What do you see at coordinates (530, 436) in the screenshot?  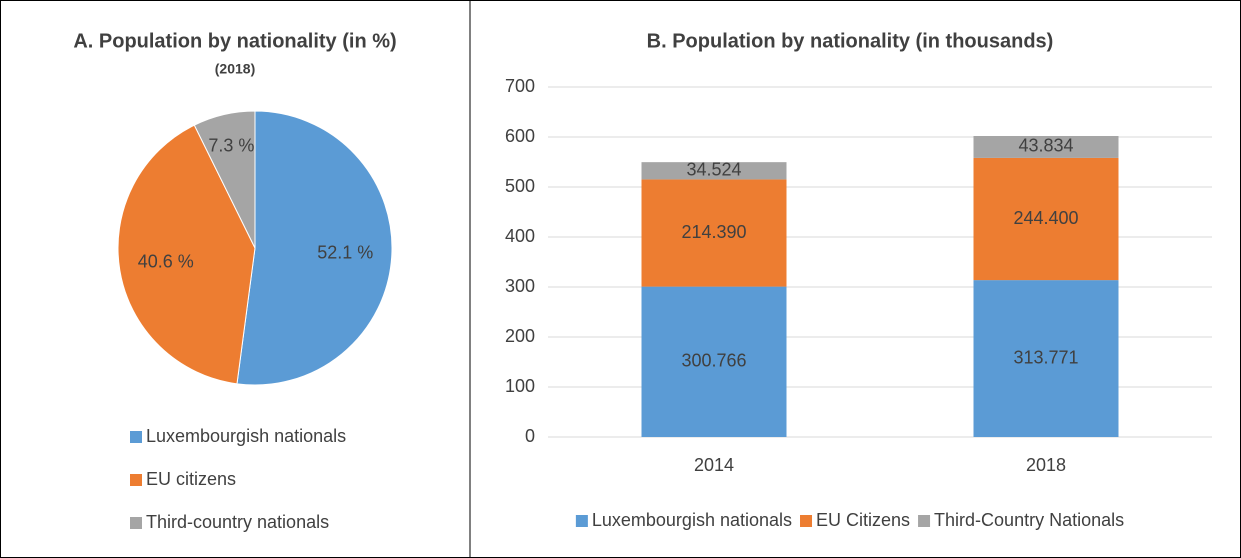 I see `y-tick-label: 0` at bounding box center [530, 436].